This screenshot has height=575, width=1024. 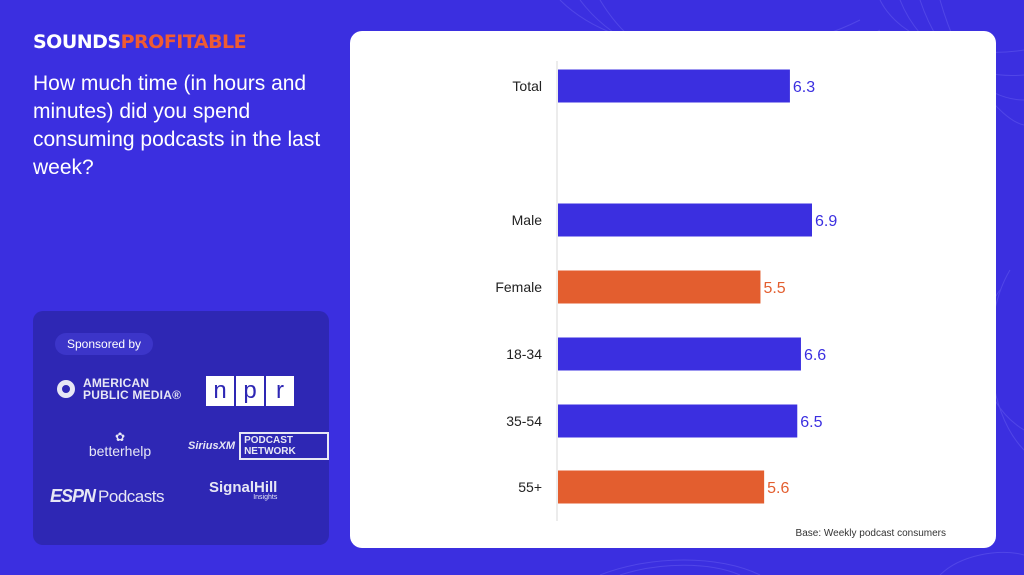 I want to click on signalhill-logo-text: SignalHill, so click(x=243, y=487).